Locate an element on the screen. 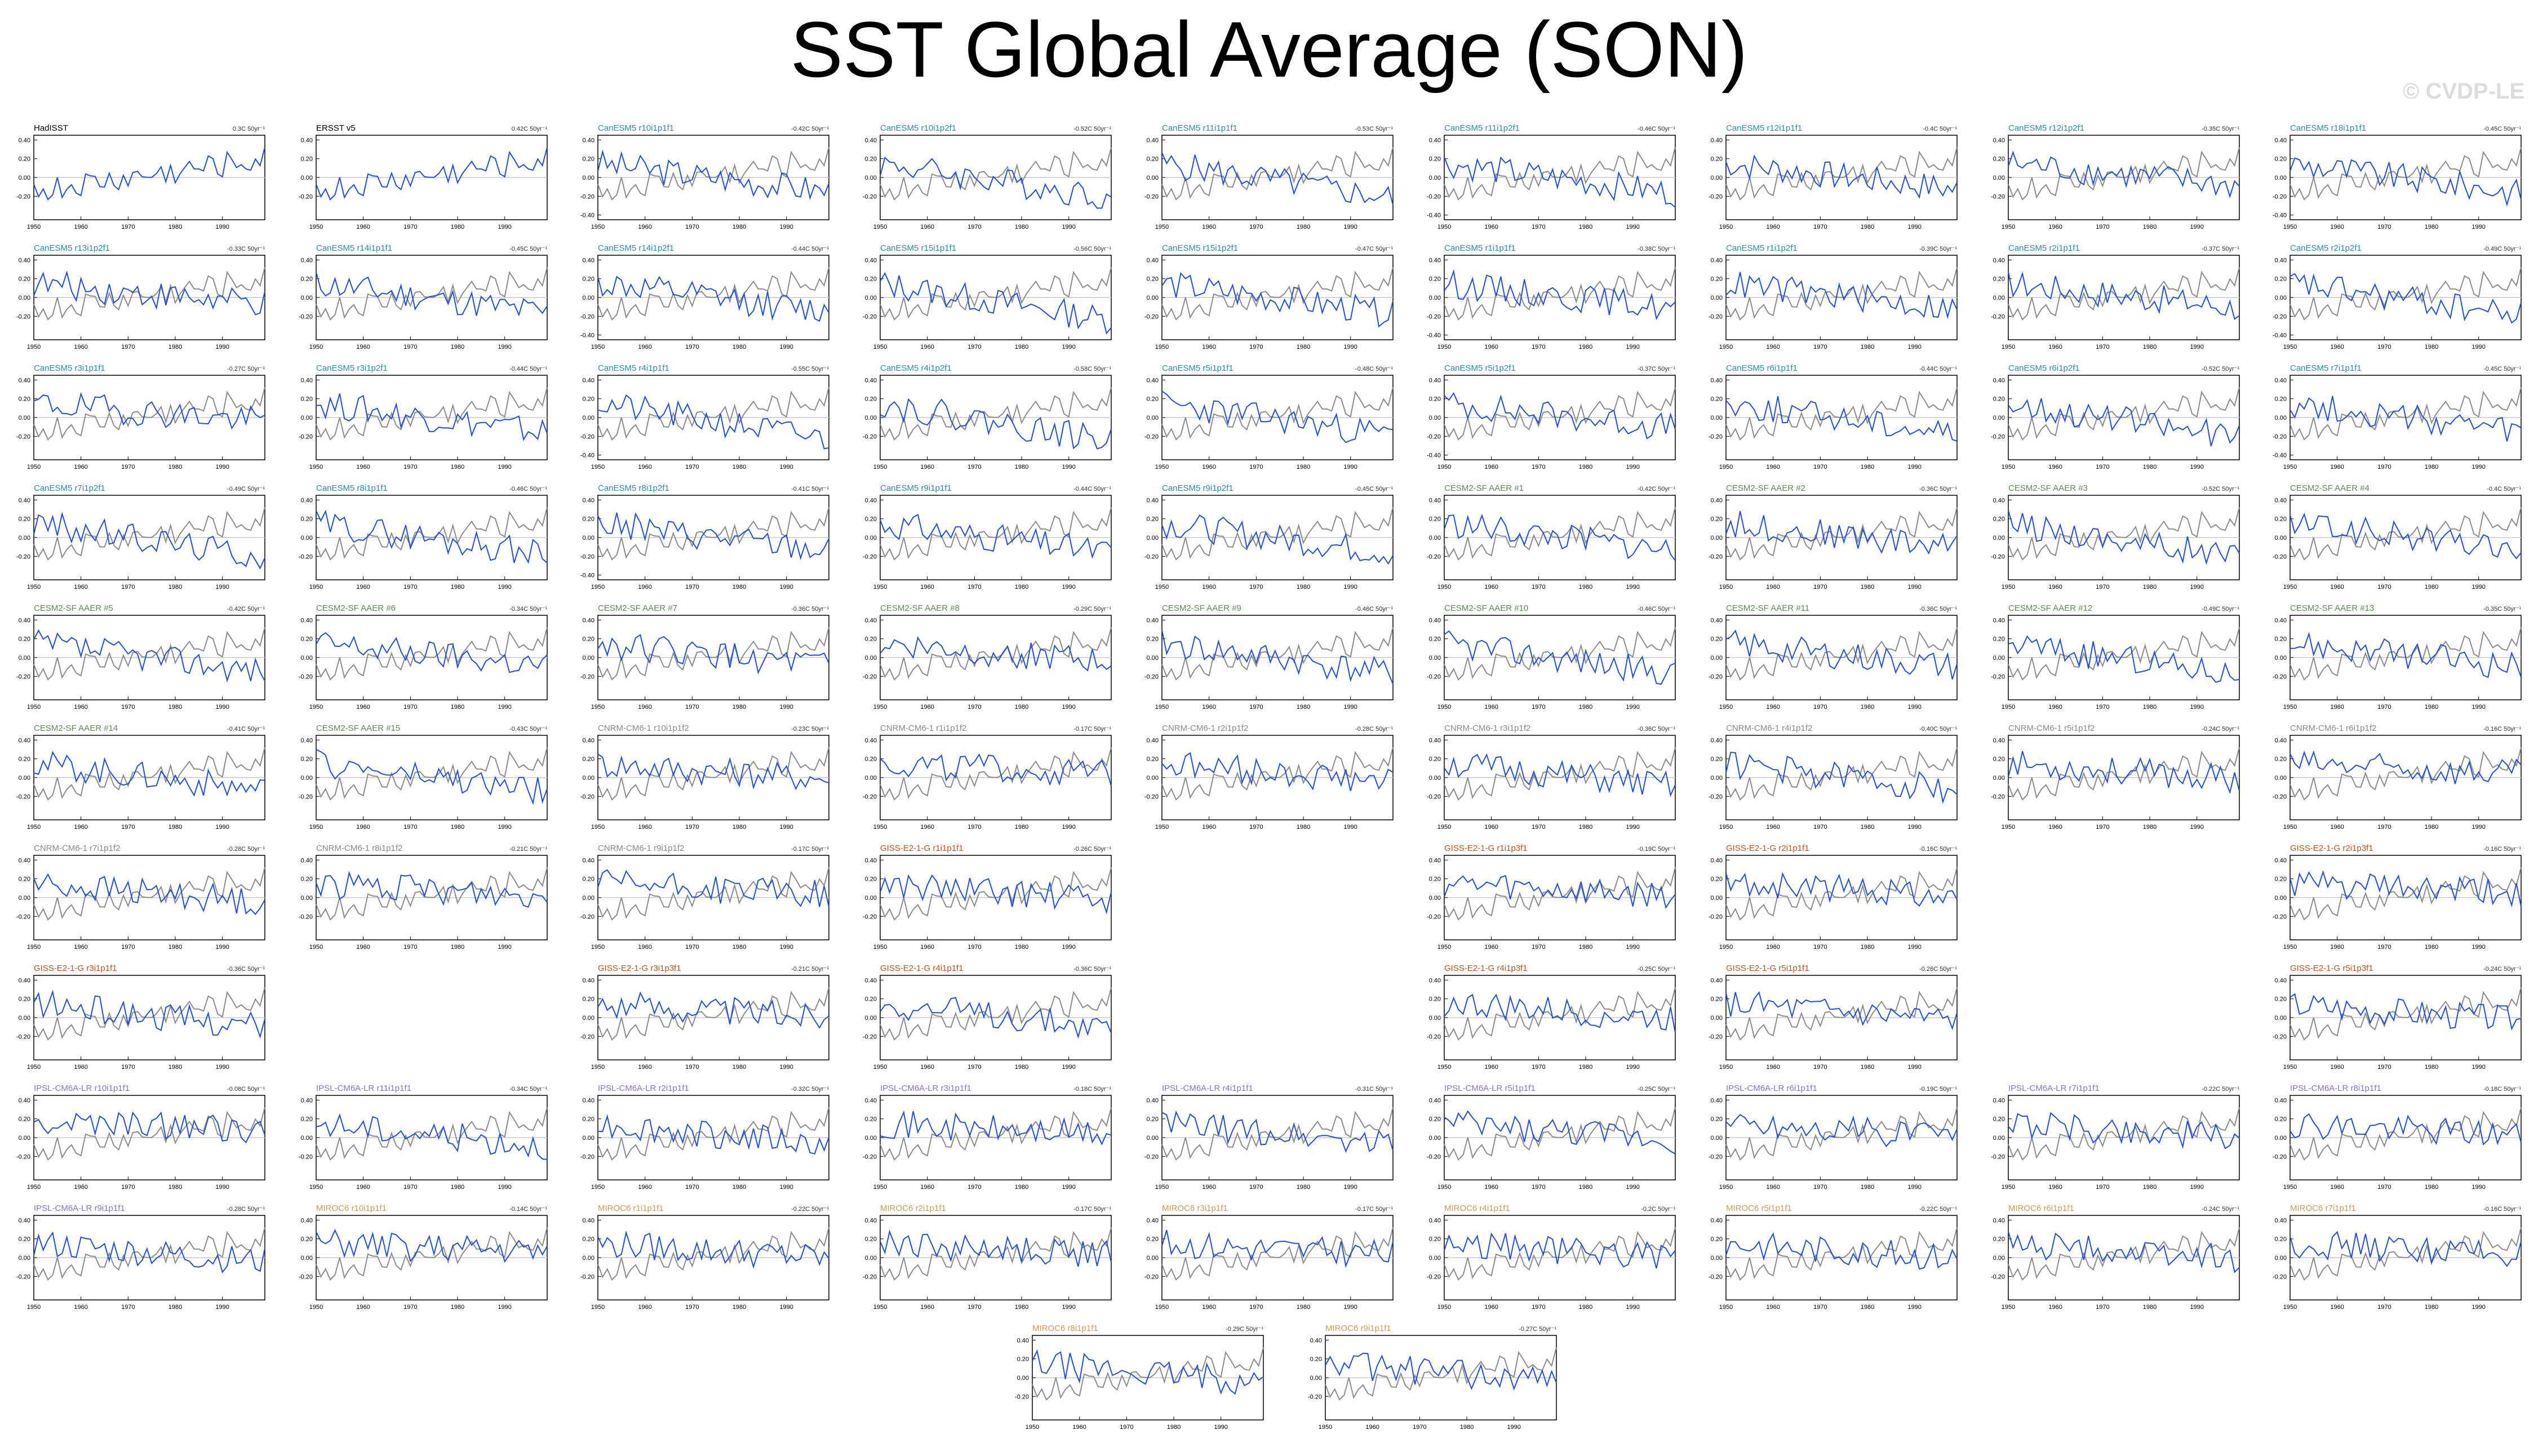 The image size is (2538, 1456). panel-trend: -0.36C 50yr⁻¹ is located at coordinates (810, 609).